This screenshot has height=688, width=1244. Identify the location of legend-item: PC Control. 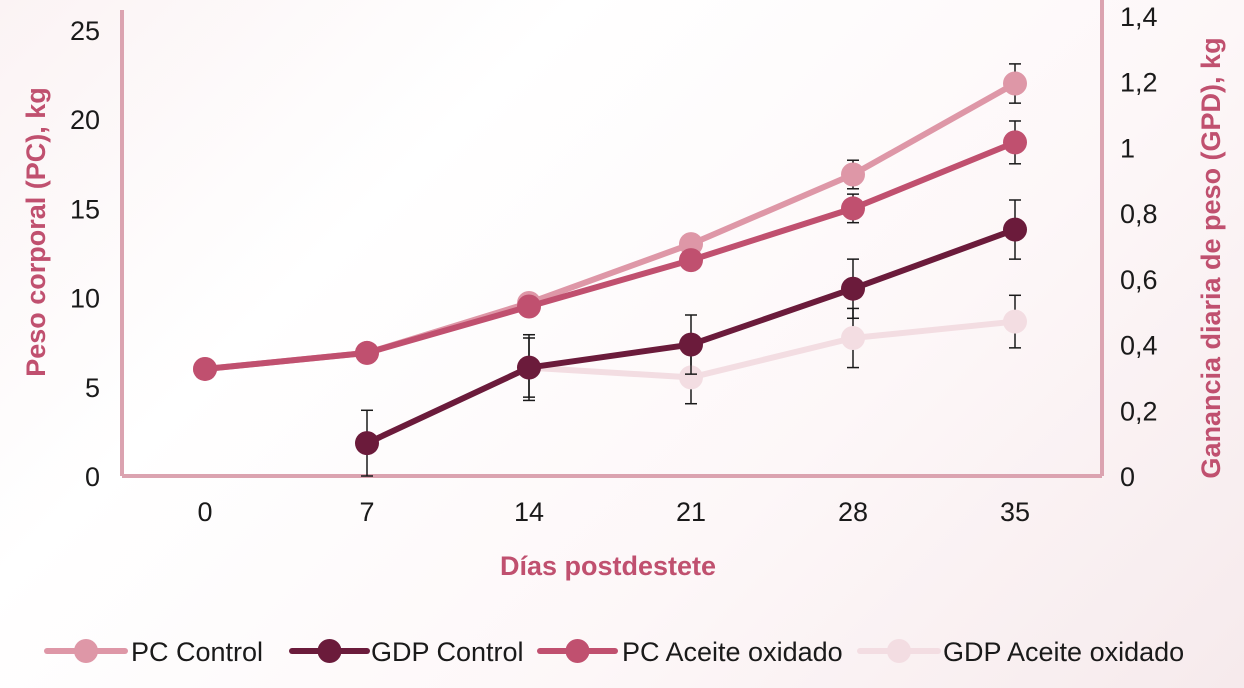
(153, 652).